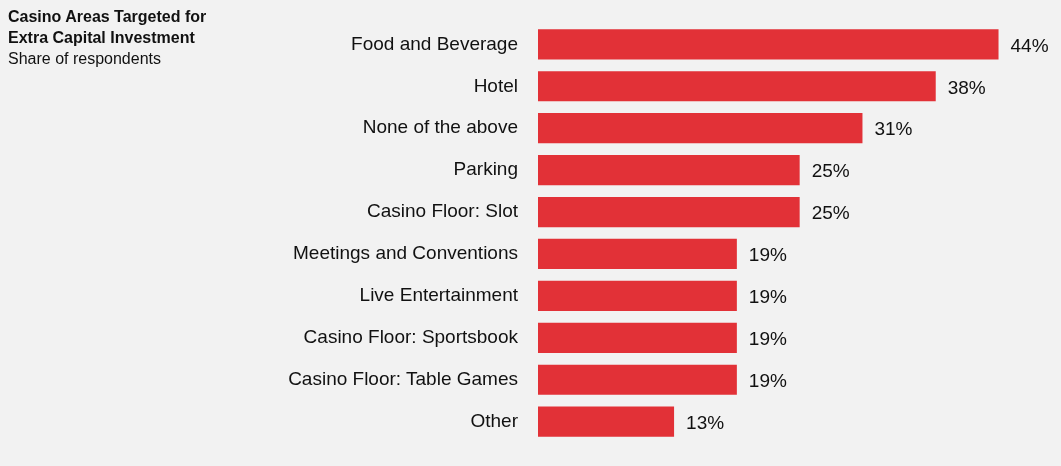 The height and width of the screenshot is (466, 1061). Describe the element at coordinates (85, 59) in the screenshot. I see `text: Share of respondents` at that location.